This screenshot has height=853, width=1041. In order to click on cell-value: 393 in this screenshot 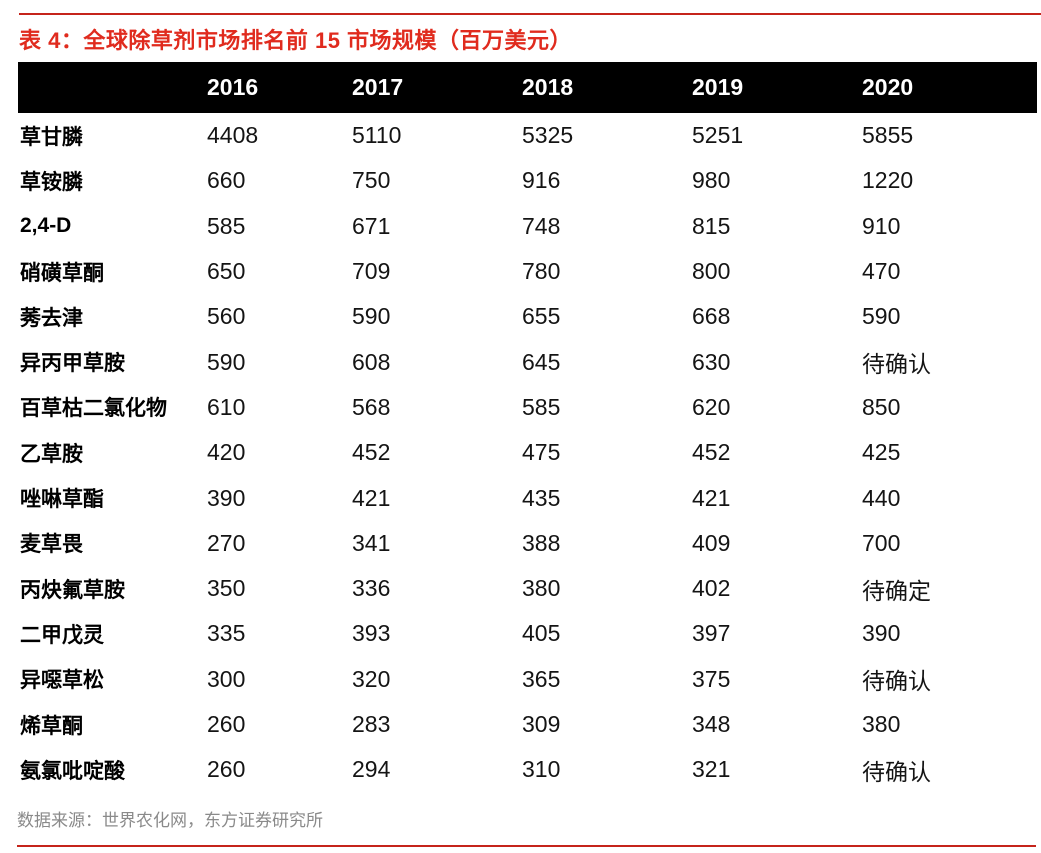, I will do `click(371, 633)`.